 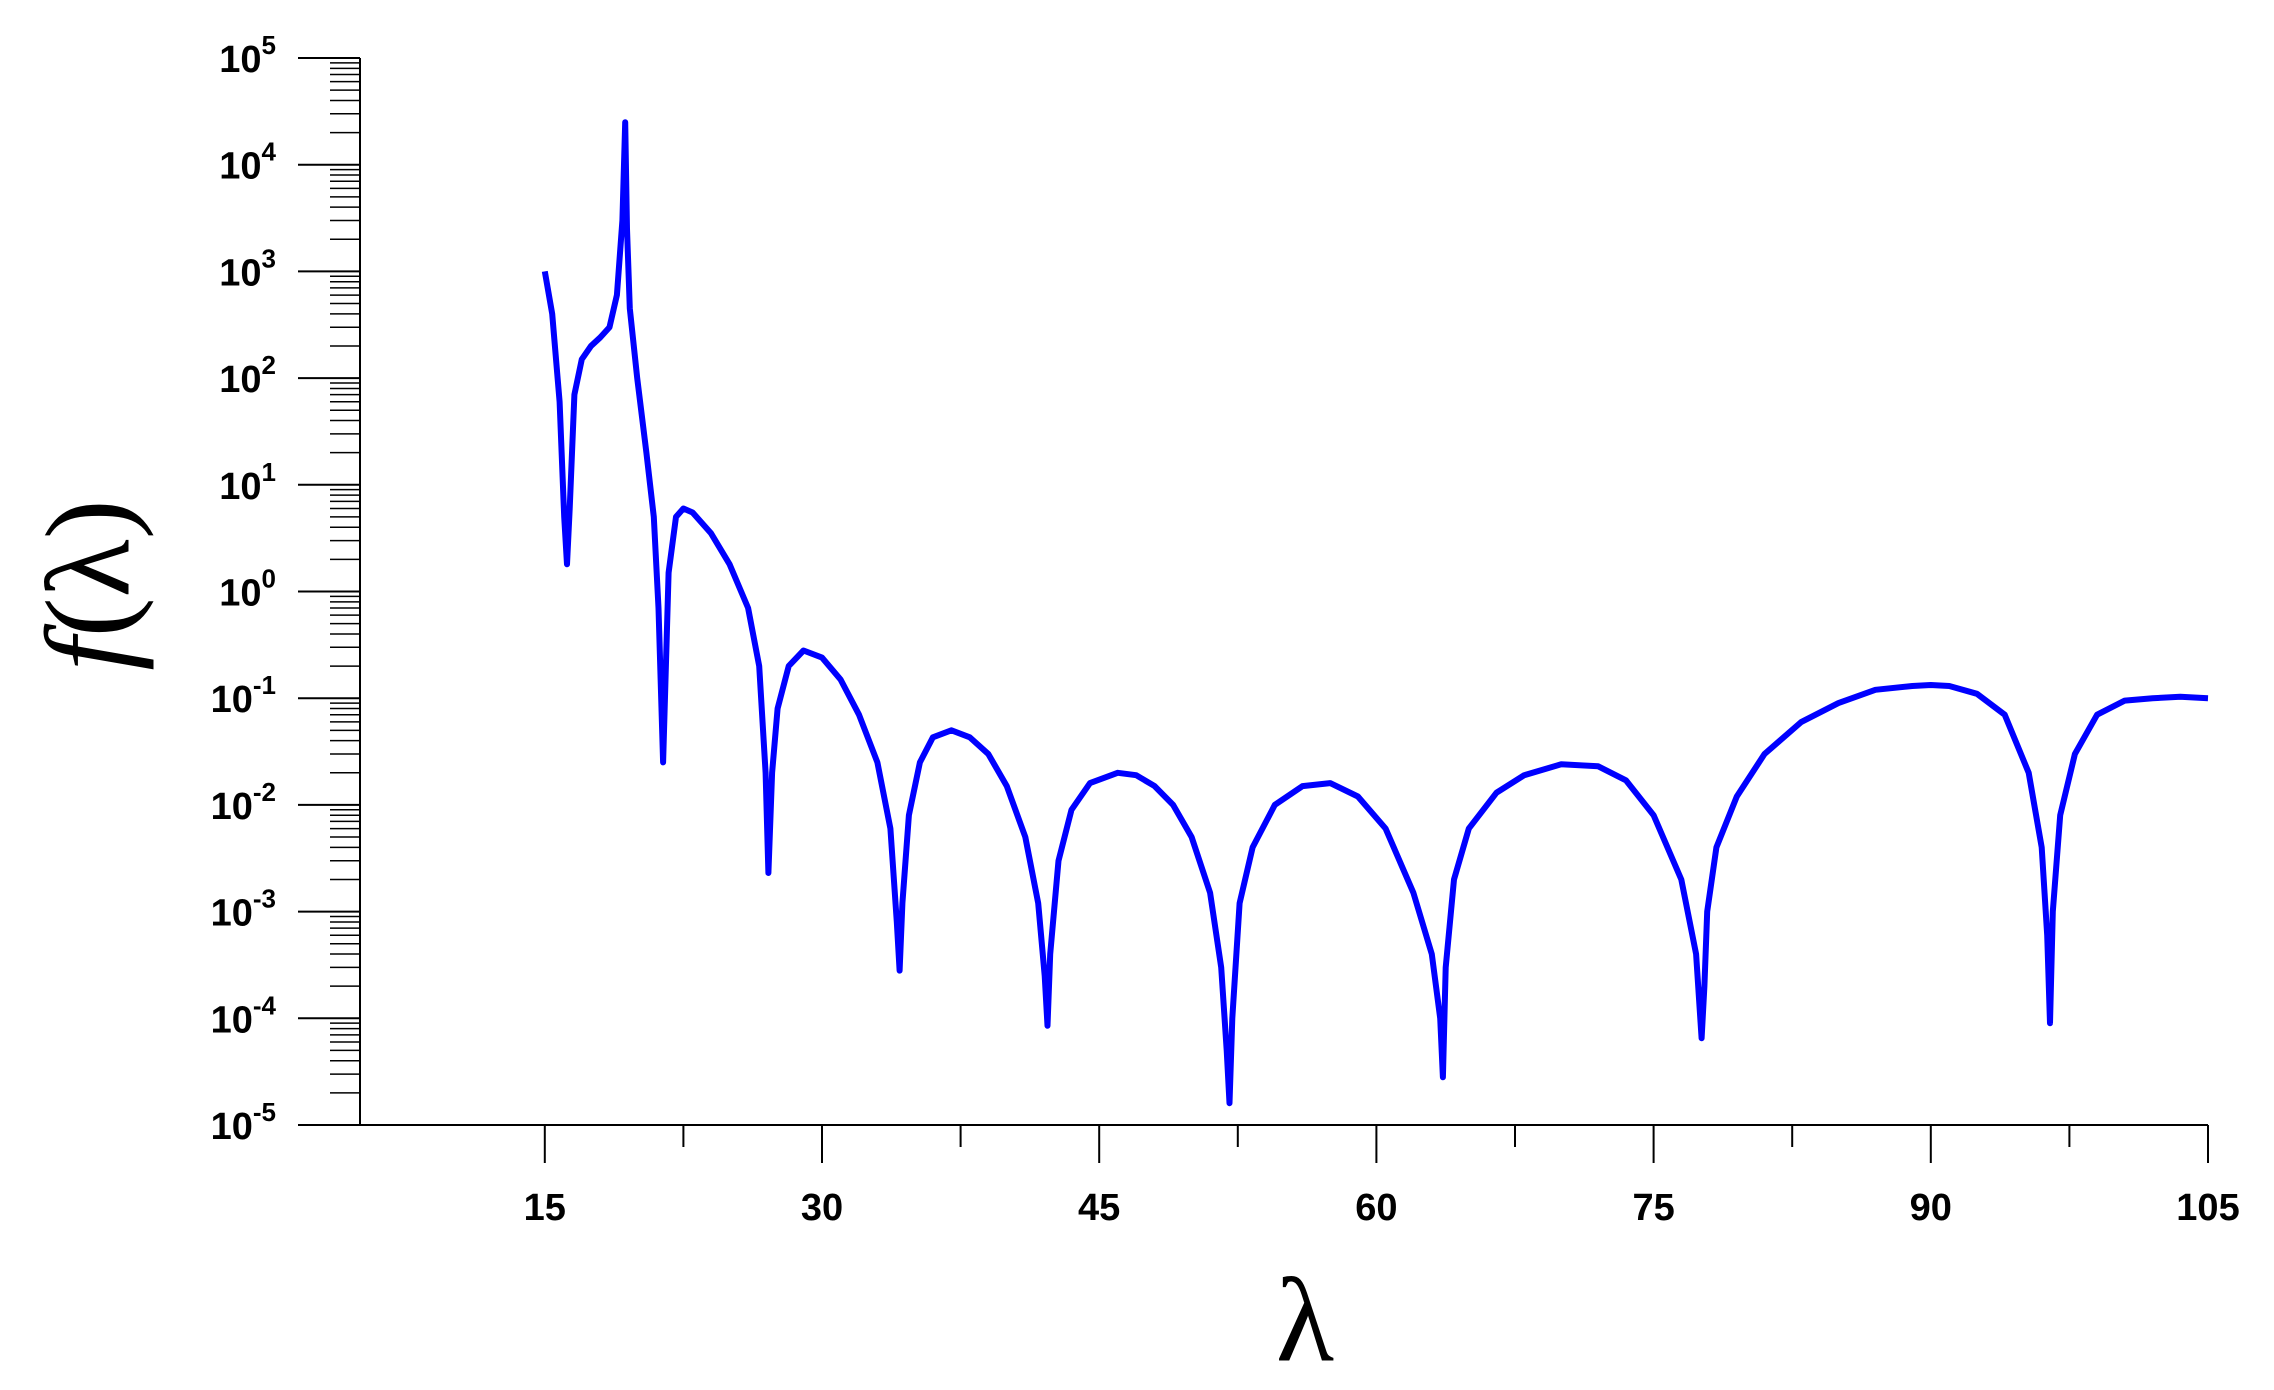 I want to click on y-tick-label: 10⁰, so click(x=247, y=589).